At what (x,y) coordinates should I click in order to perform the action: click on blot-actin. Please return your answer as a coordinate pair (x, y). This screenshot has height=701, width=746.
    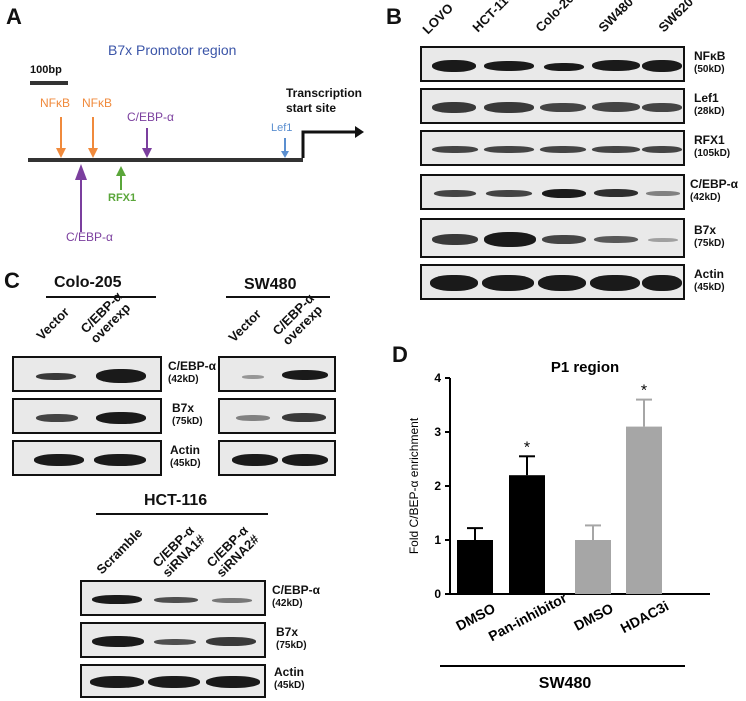
    Looking at the image, I should click on (552, 282).